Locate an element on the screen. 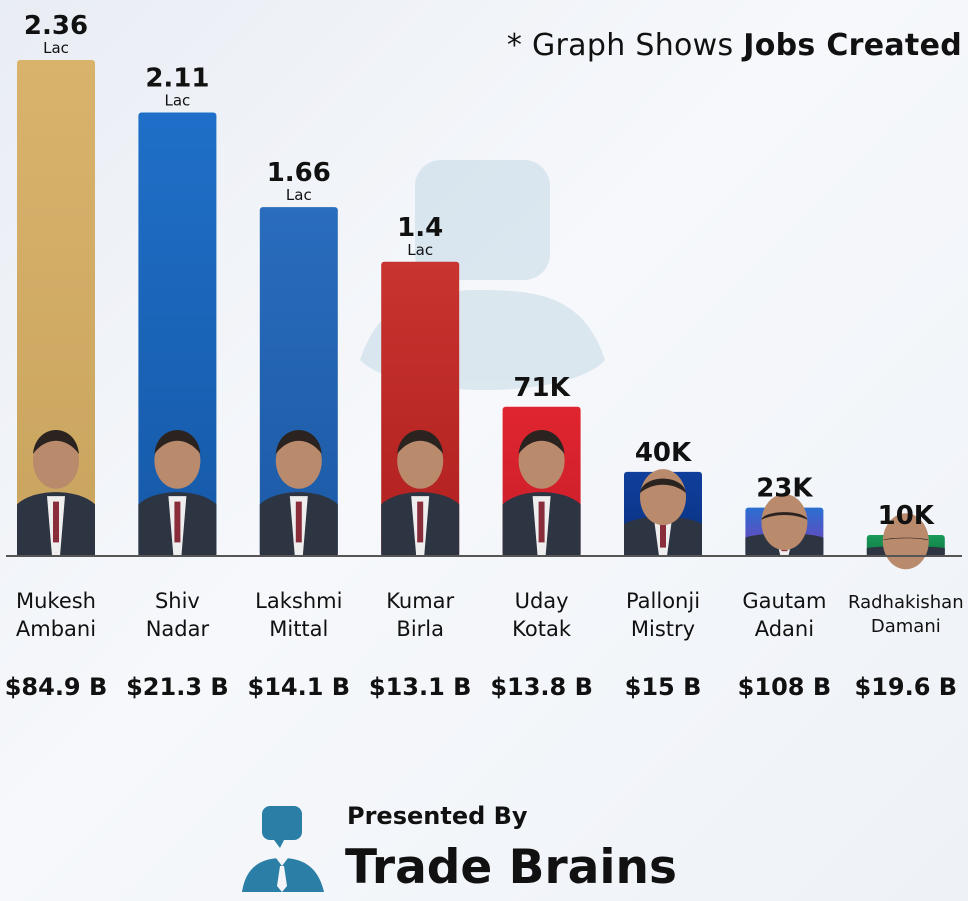  net-worth-label: $13.8 B is located at coordinates (541, 687).